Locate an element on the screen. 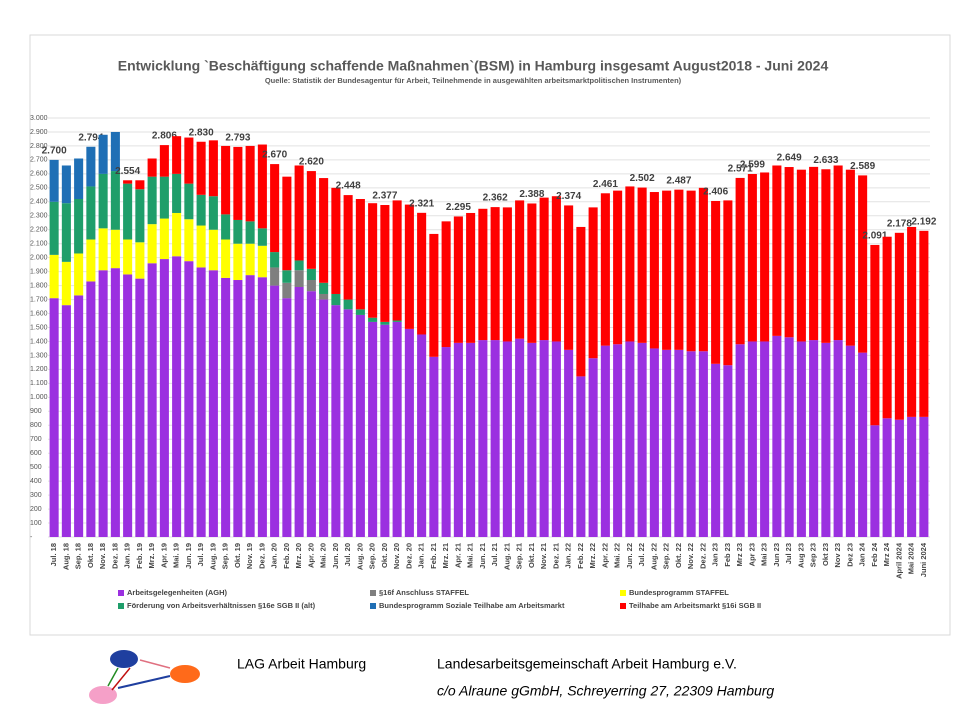 This screenshot has height=720, width=960. total-label: 2.388 is located at coordinates (531, 194).